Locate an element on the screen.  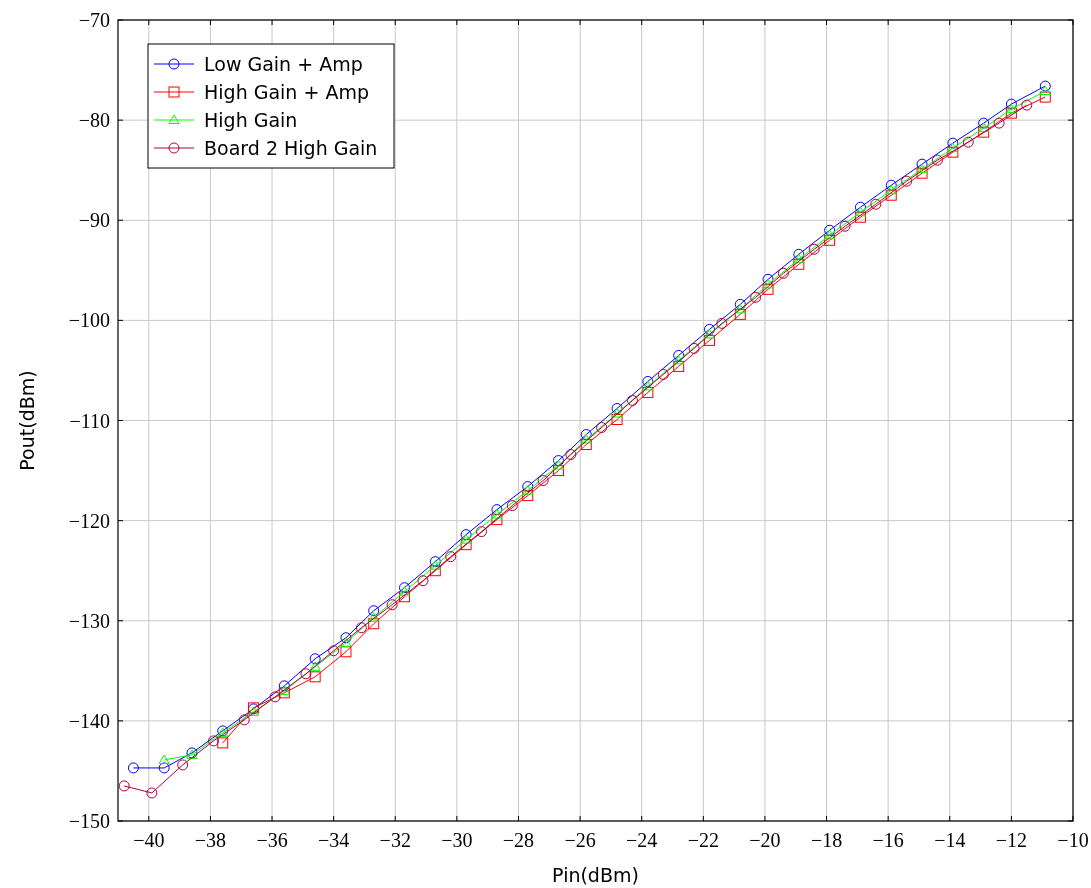
x-tick-label: −26 is located at coordinates (580, 840).